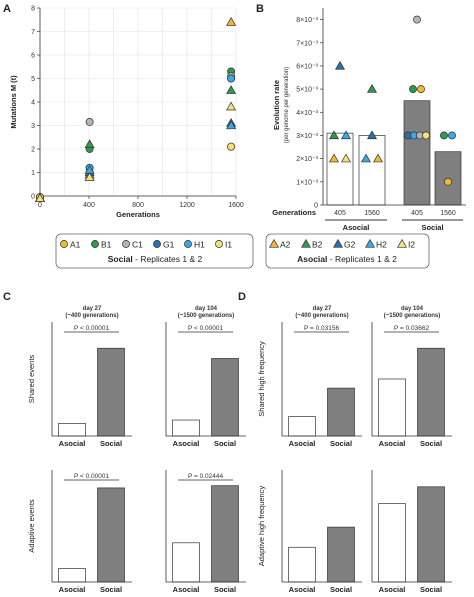 The width and height of the screenshot is (474, 597). I want to click on legend-label-a2: A2, so click(285, 245).